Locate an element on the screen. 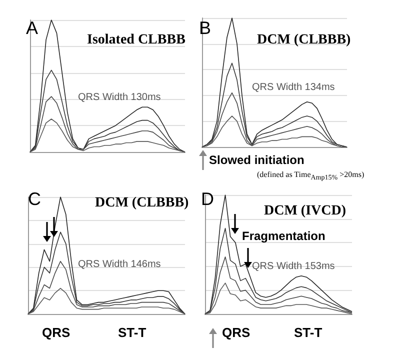 This screenshot has height=354, width=400. annotation: B is located at coordinates (205, 28).